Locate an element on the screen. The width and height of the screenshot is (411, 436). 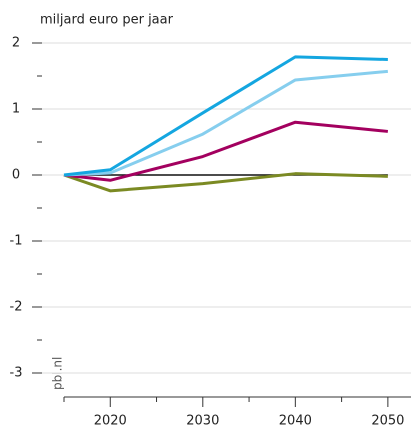
y-tick-label: -2 is located at coordinates (16, 307).